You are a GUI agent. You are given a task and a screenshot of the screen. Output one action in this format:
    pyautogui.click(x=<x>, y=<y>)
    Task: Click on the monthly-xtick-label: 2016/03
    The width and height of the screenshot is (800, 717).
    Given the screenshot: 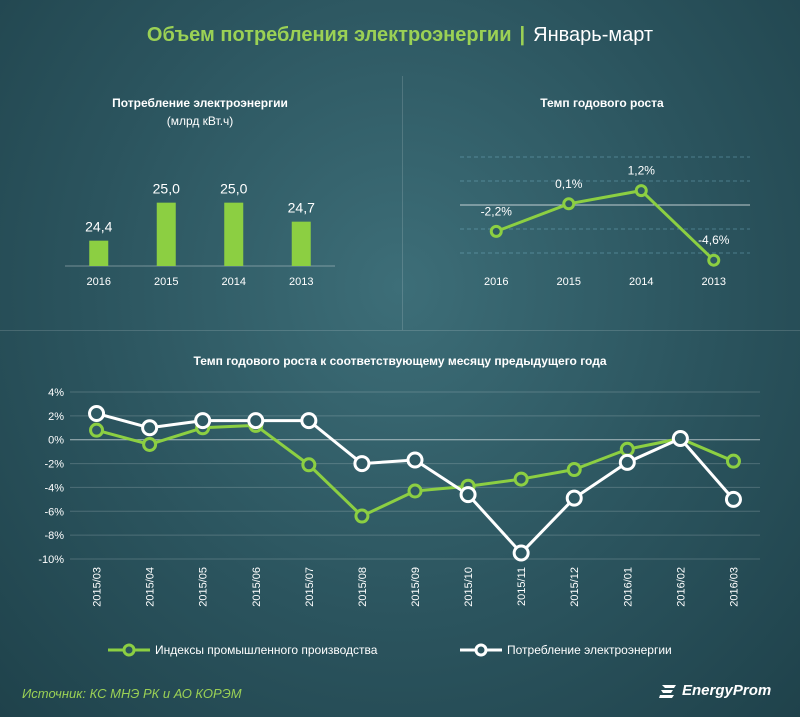 What is the action you would take?
    pyautogui.click(x=734, y=587)
    